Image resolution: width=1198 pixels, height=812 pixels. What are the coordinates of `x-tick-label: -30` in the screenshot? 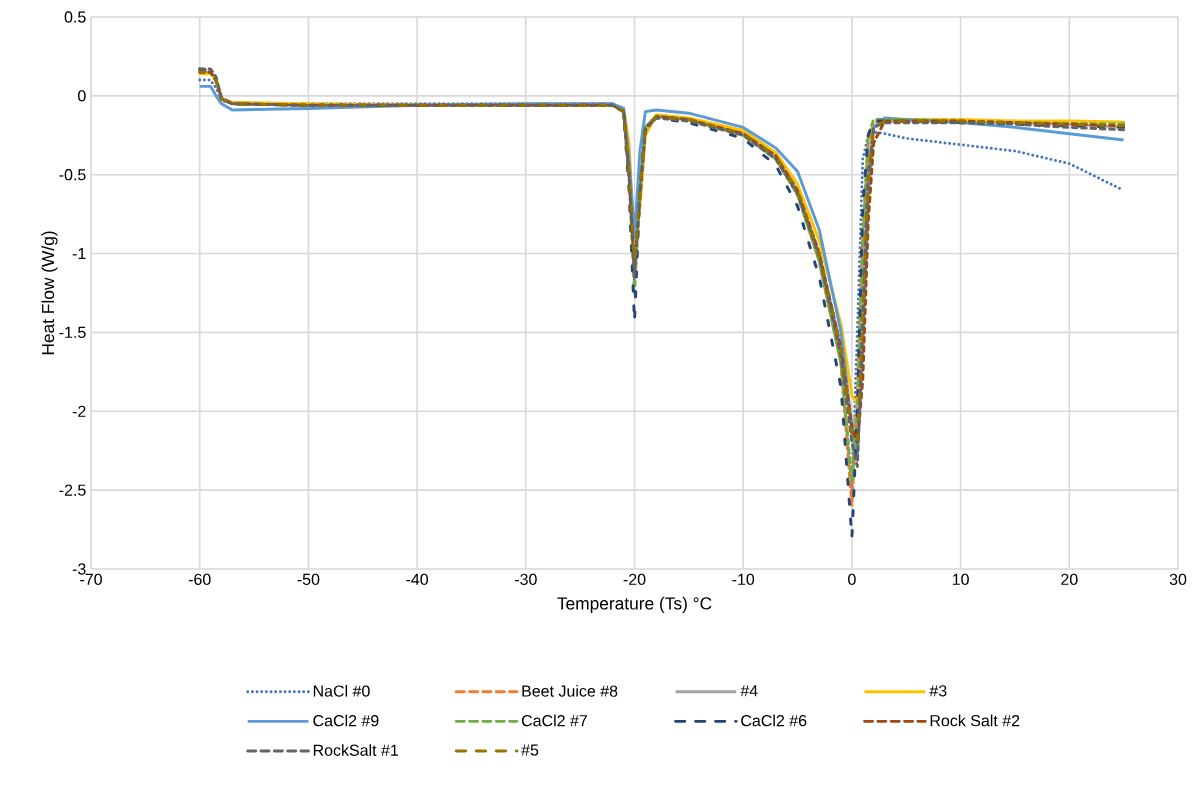 It's located at (525, 579).